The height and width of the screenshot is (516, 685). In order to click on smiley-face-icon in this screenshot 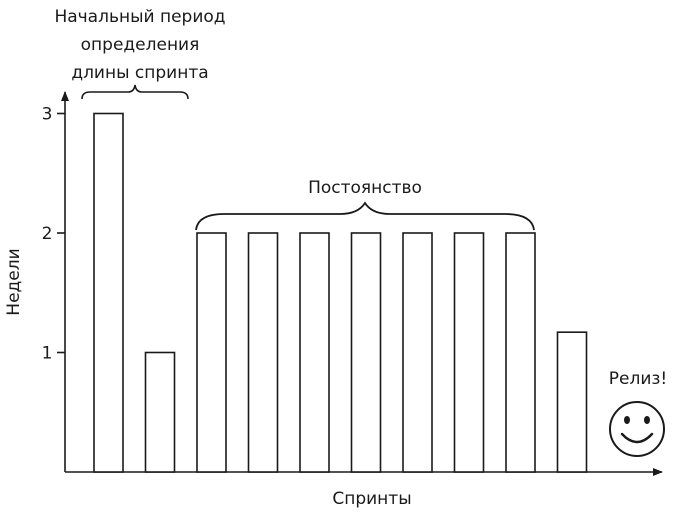, I will do `click(637, 429)`.